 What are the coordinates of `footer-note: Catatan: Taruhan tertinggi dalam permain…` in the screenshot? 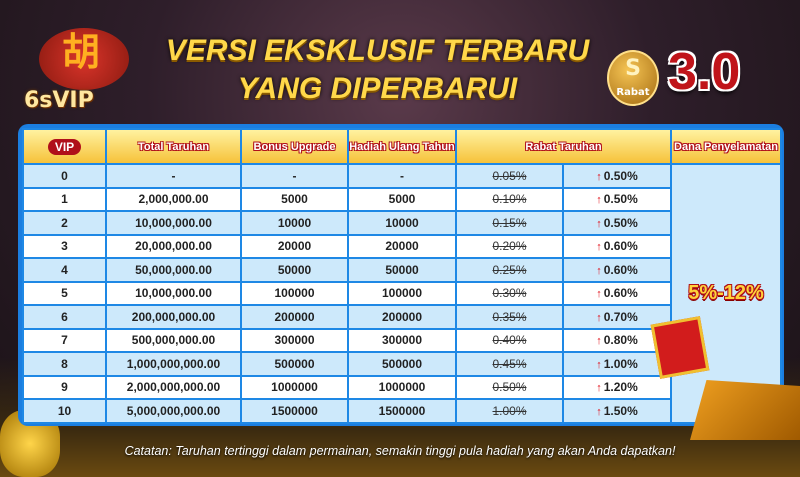 It's located at (400, 451).